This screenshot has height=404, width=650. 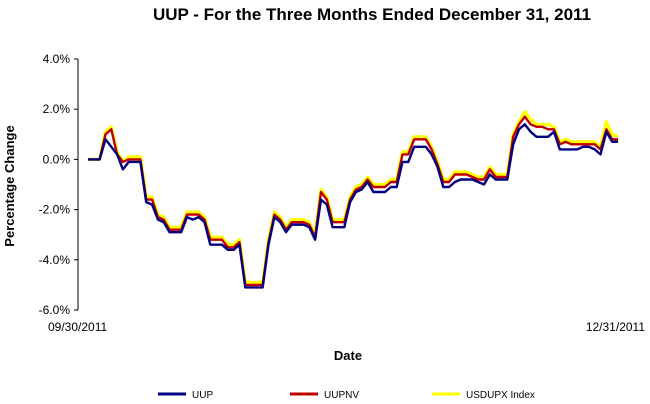 What do you see at coordinates (55, 310) in the screenshot?
I see `y-tick-label: -6.0%` at bounding box center [55, 310].